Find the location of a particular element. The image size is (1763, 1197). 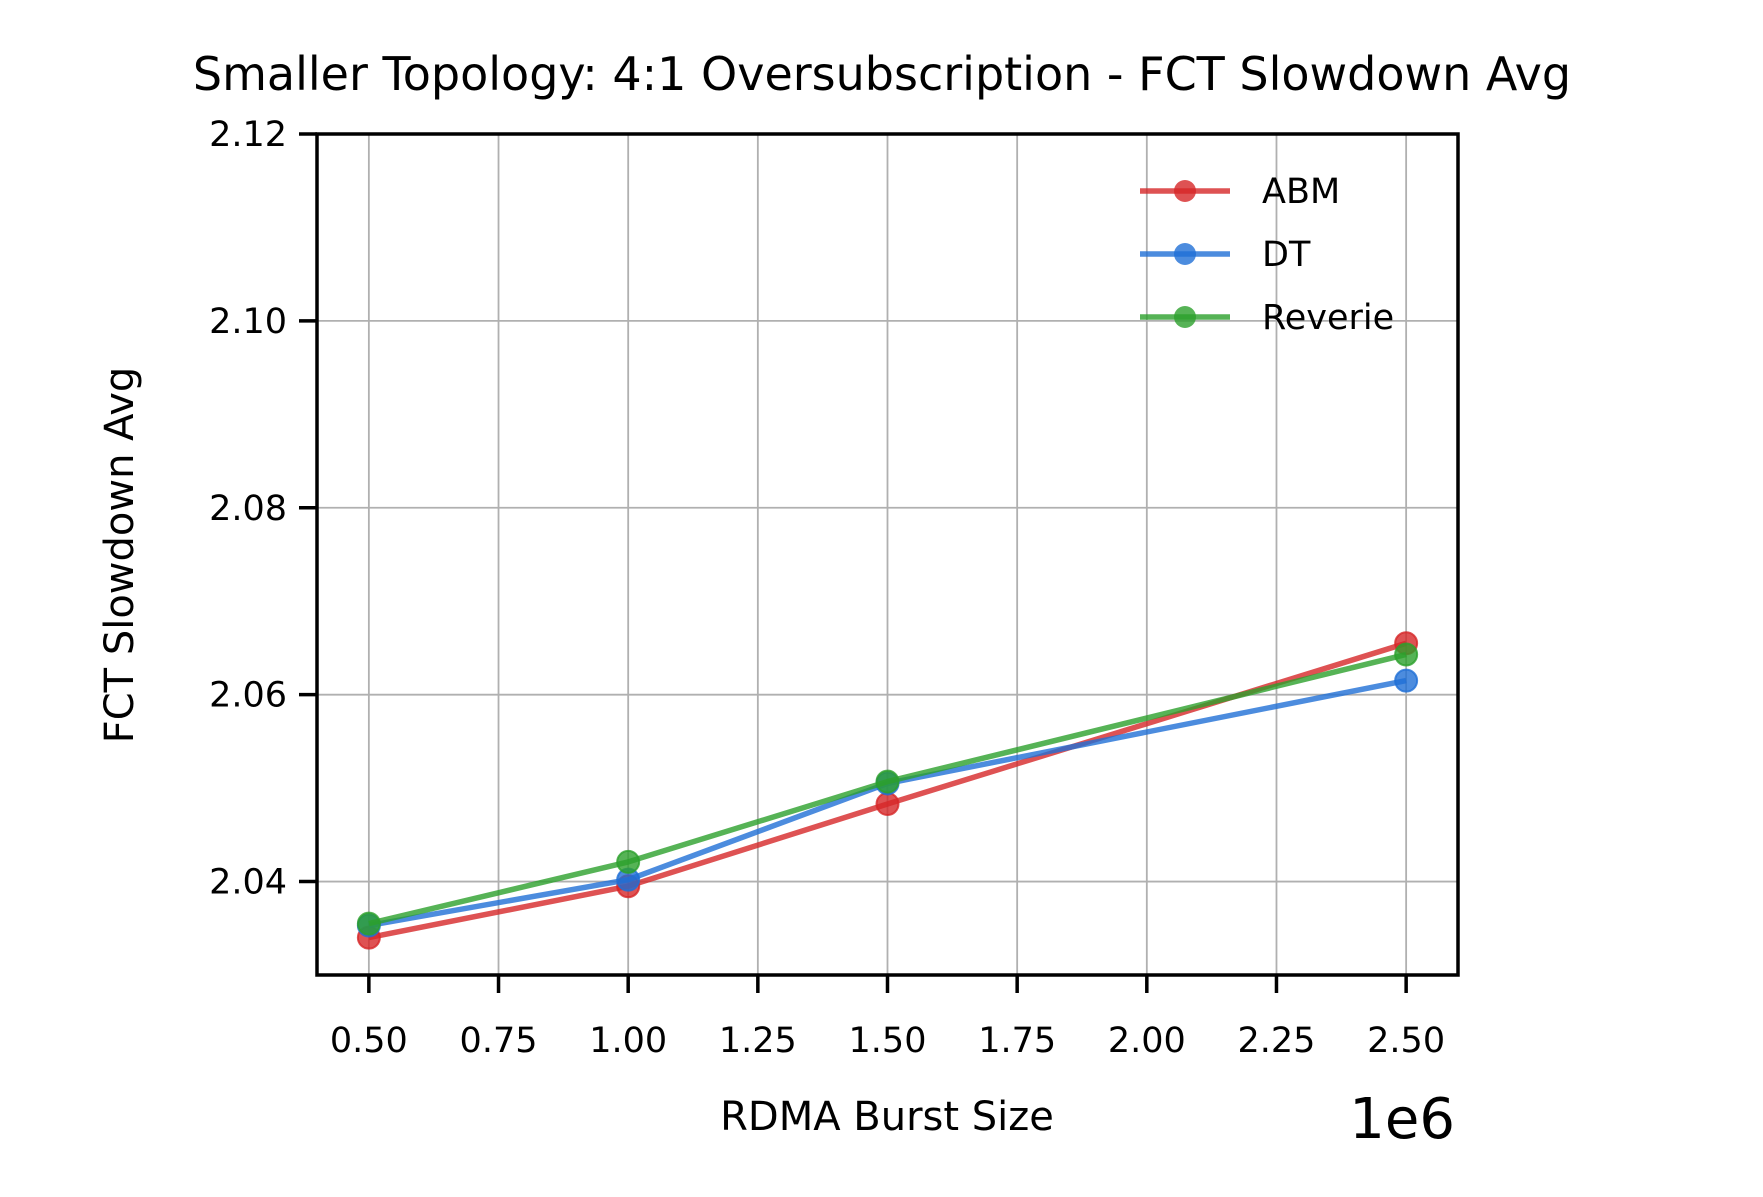

legend: ABM DT Reverie is located at coordinates (1267, 255).